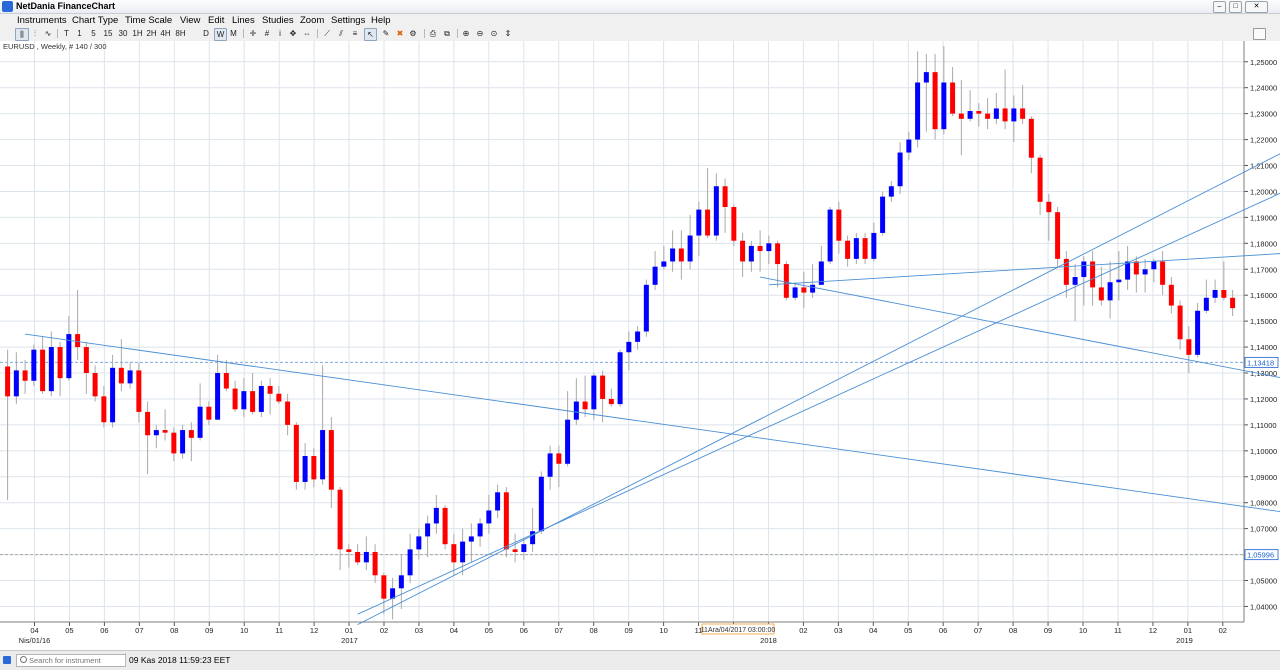 The width and height of the screenshot is (1280, 670). I want to click on timescale-m: M, so click(233, 33).